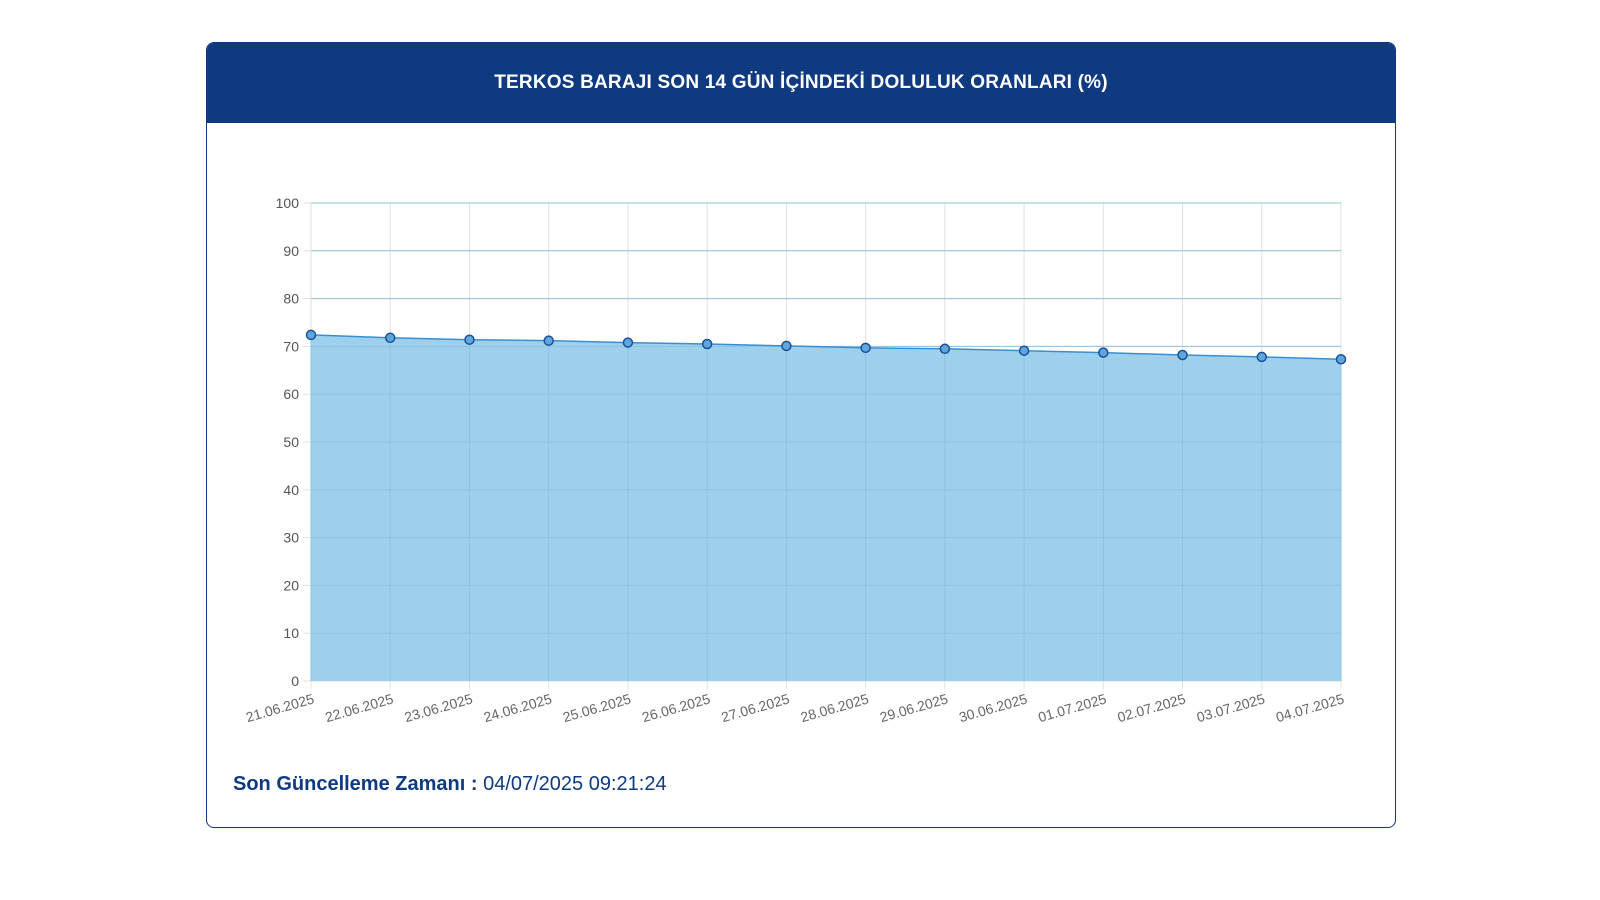  Describe the element at coordinates (993, 707) in the screenshot. I see `x-tick-label: 30.06.2025` at that location.